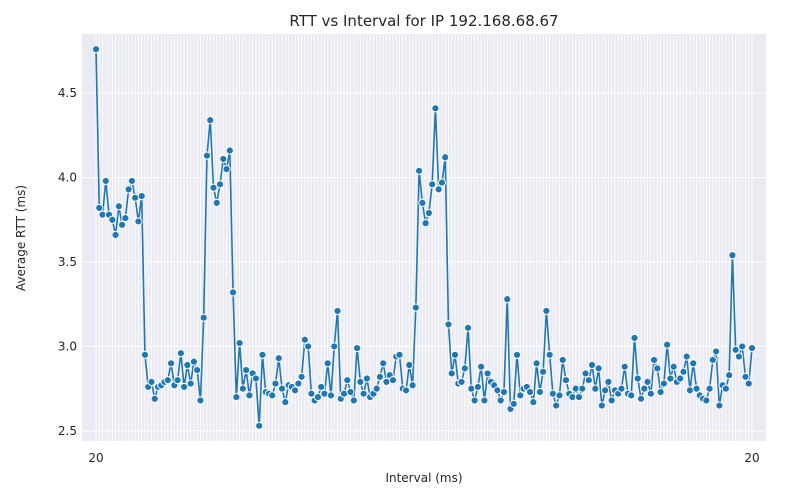 This screenshot has width=800, height=500. I want to click on y-tick-label: 3.0, so click(67, 346).